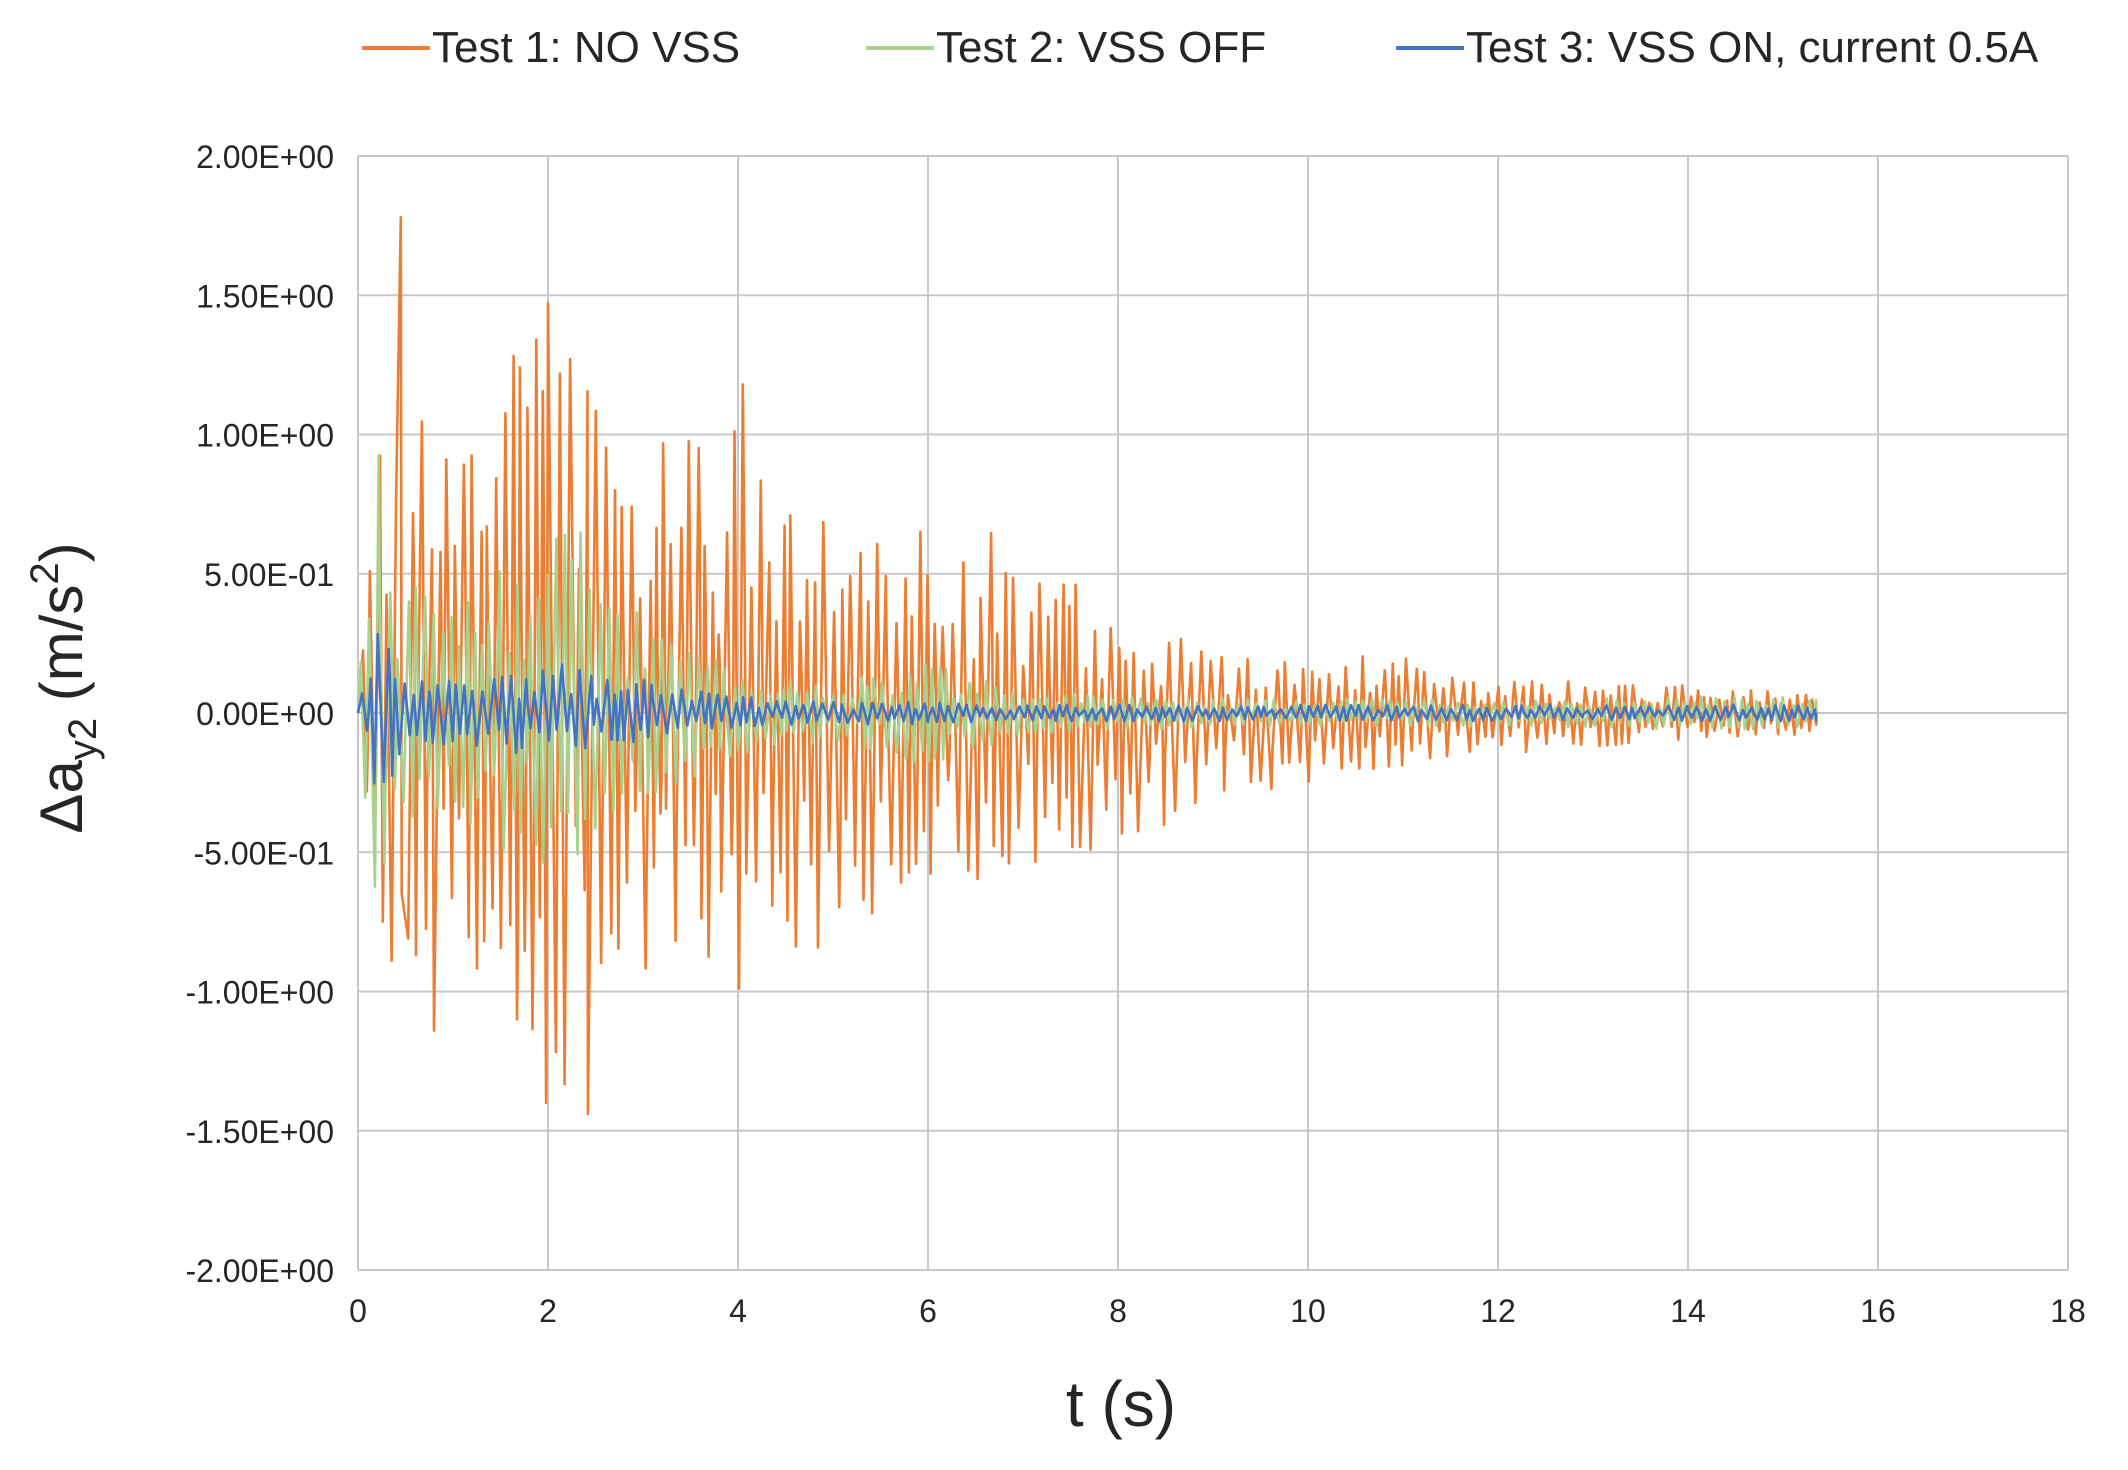 The image size is (2128, 1470). What do you see at coordinates (1498, 1311) in the screenshot?
I see `x-tick-label: 12` at bounding box center [1498, 1311].